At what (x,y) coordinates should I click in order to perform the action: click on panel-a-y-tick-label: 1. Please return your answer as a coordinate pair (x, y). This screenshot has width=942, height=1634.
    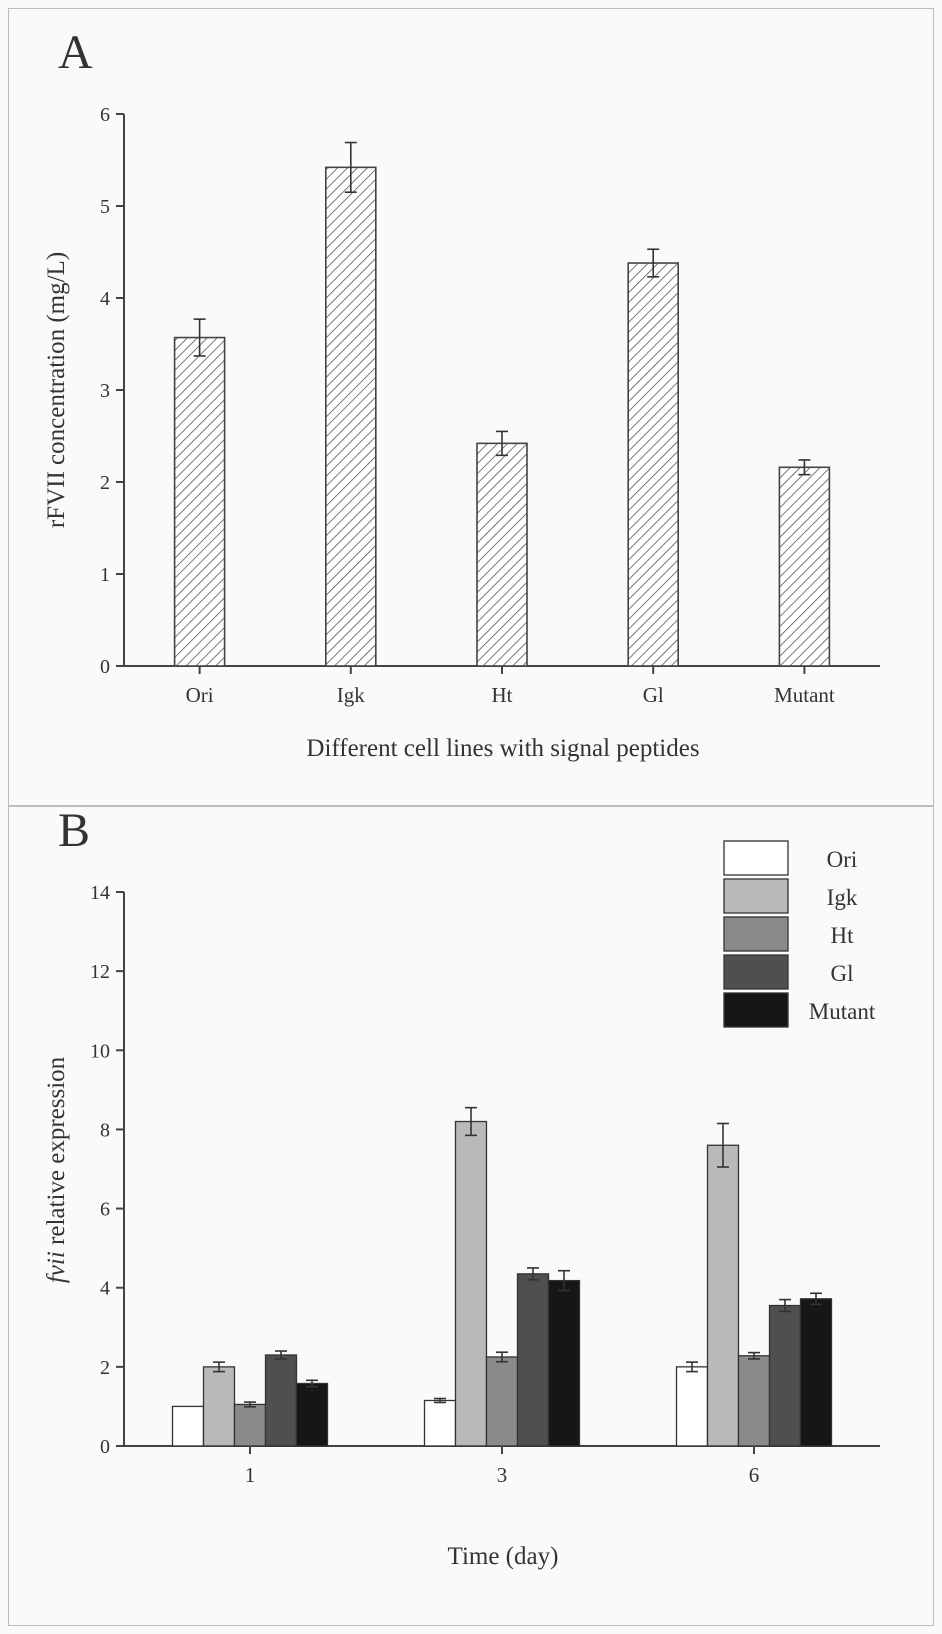
    Looking at the image, I should click on (105, 575).